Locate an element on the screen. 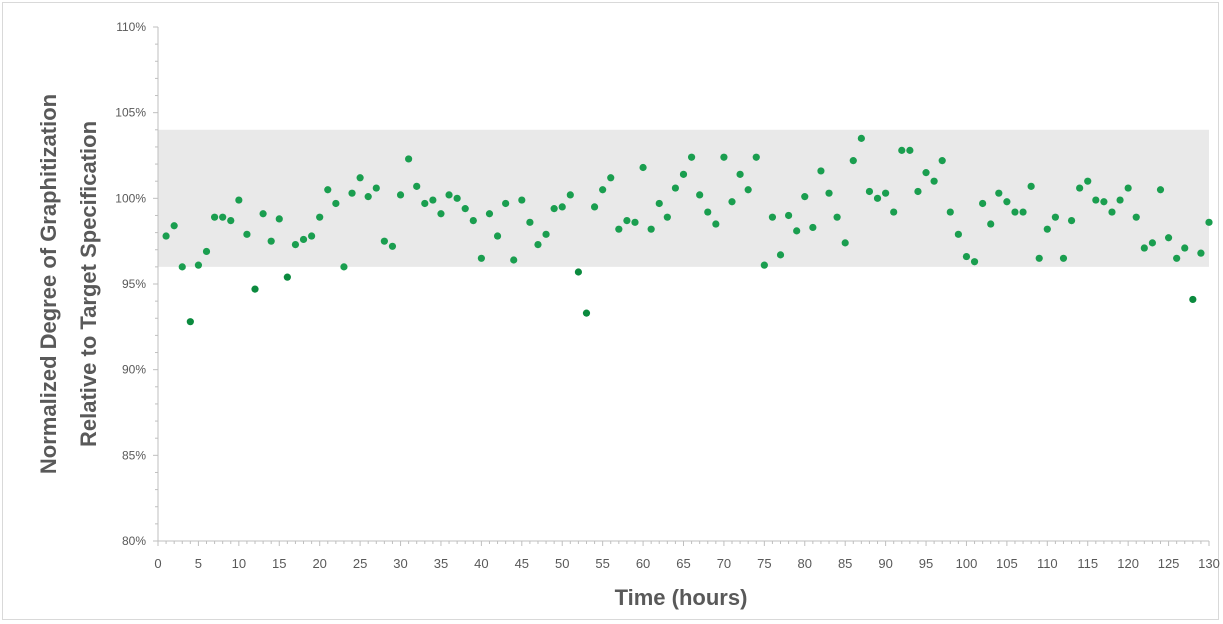 The height and width of the screenshot is (624, 1223). x-tick-label: 75 is located at coordinates (764, 563).